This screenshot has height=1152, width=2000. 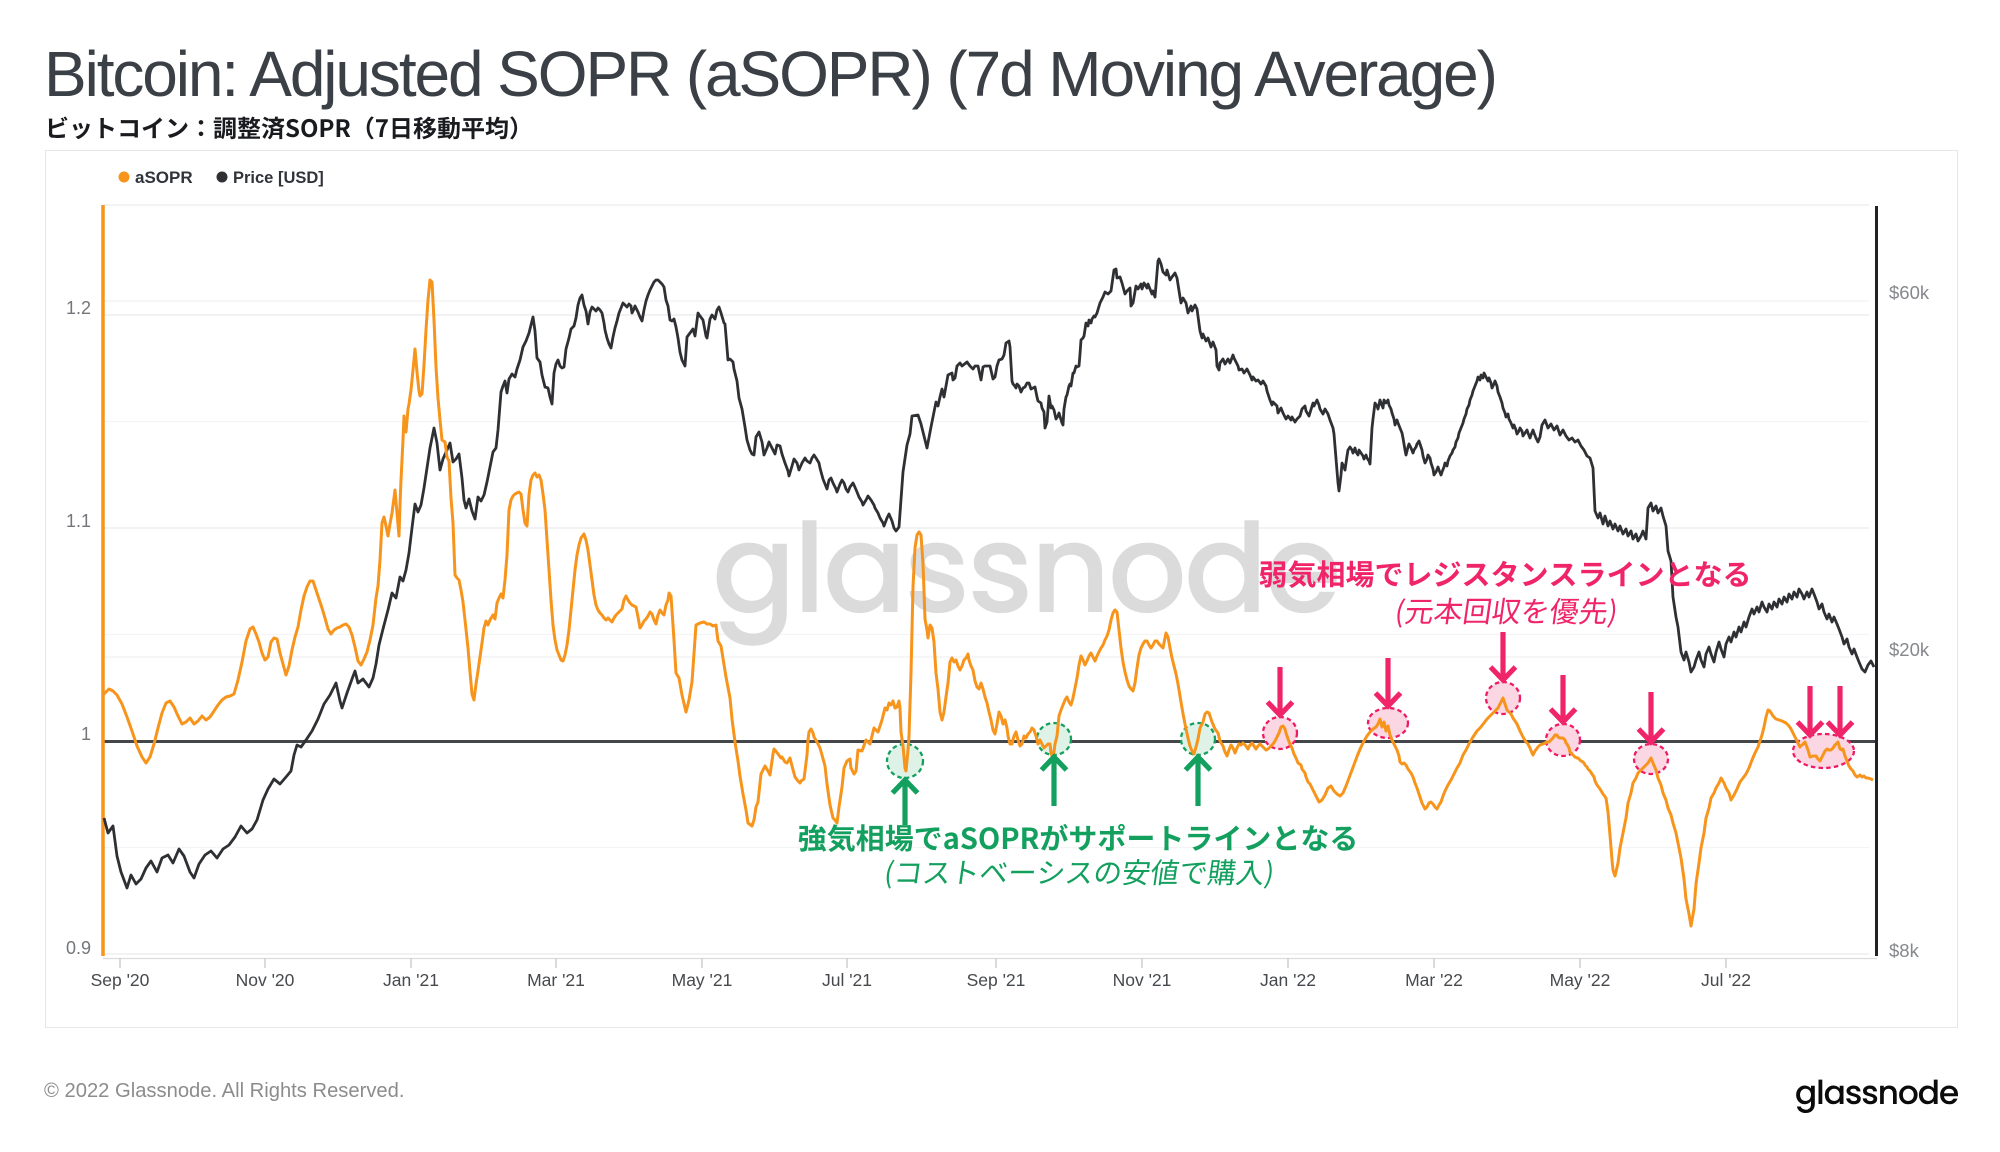 What do you see at coordinates (1909, 292) in the screenshot?
I see `svg-text: $60k` at bounding box center [1909, 292].